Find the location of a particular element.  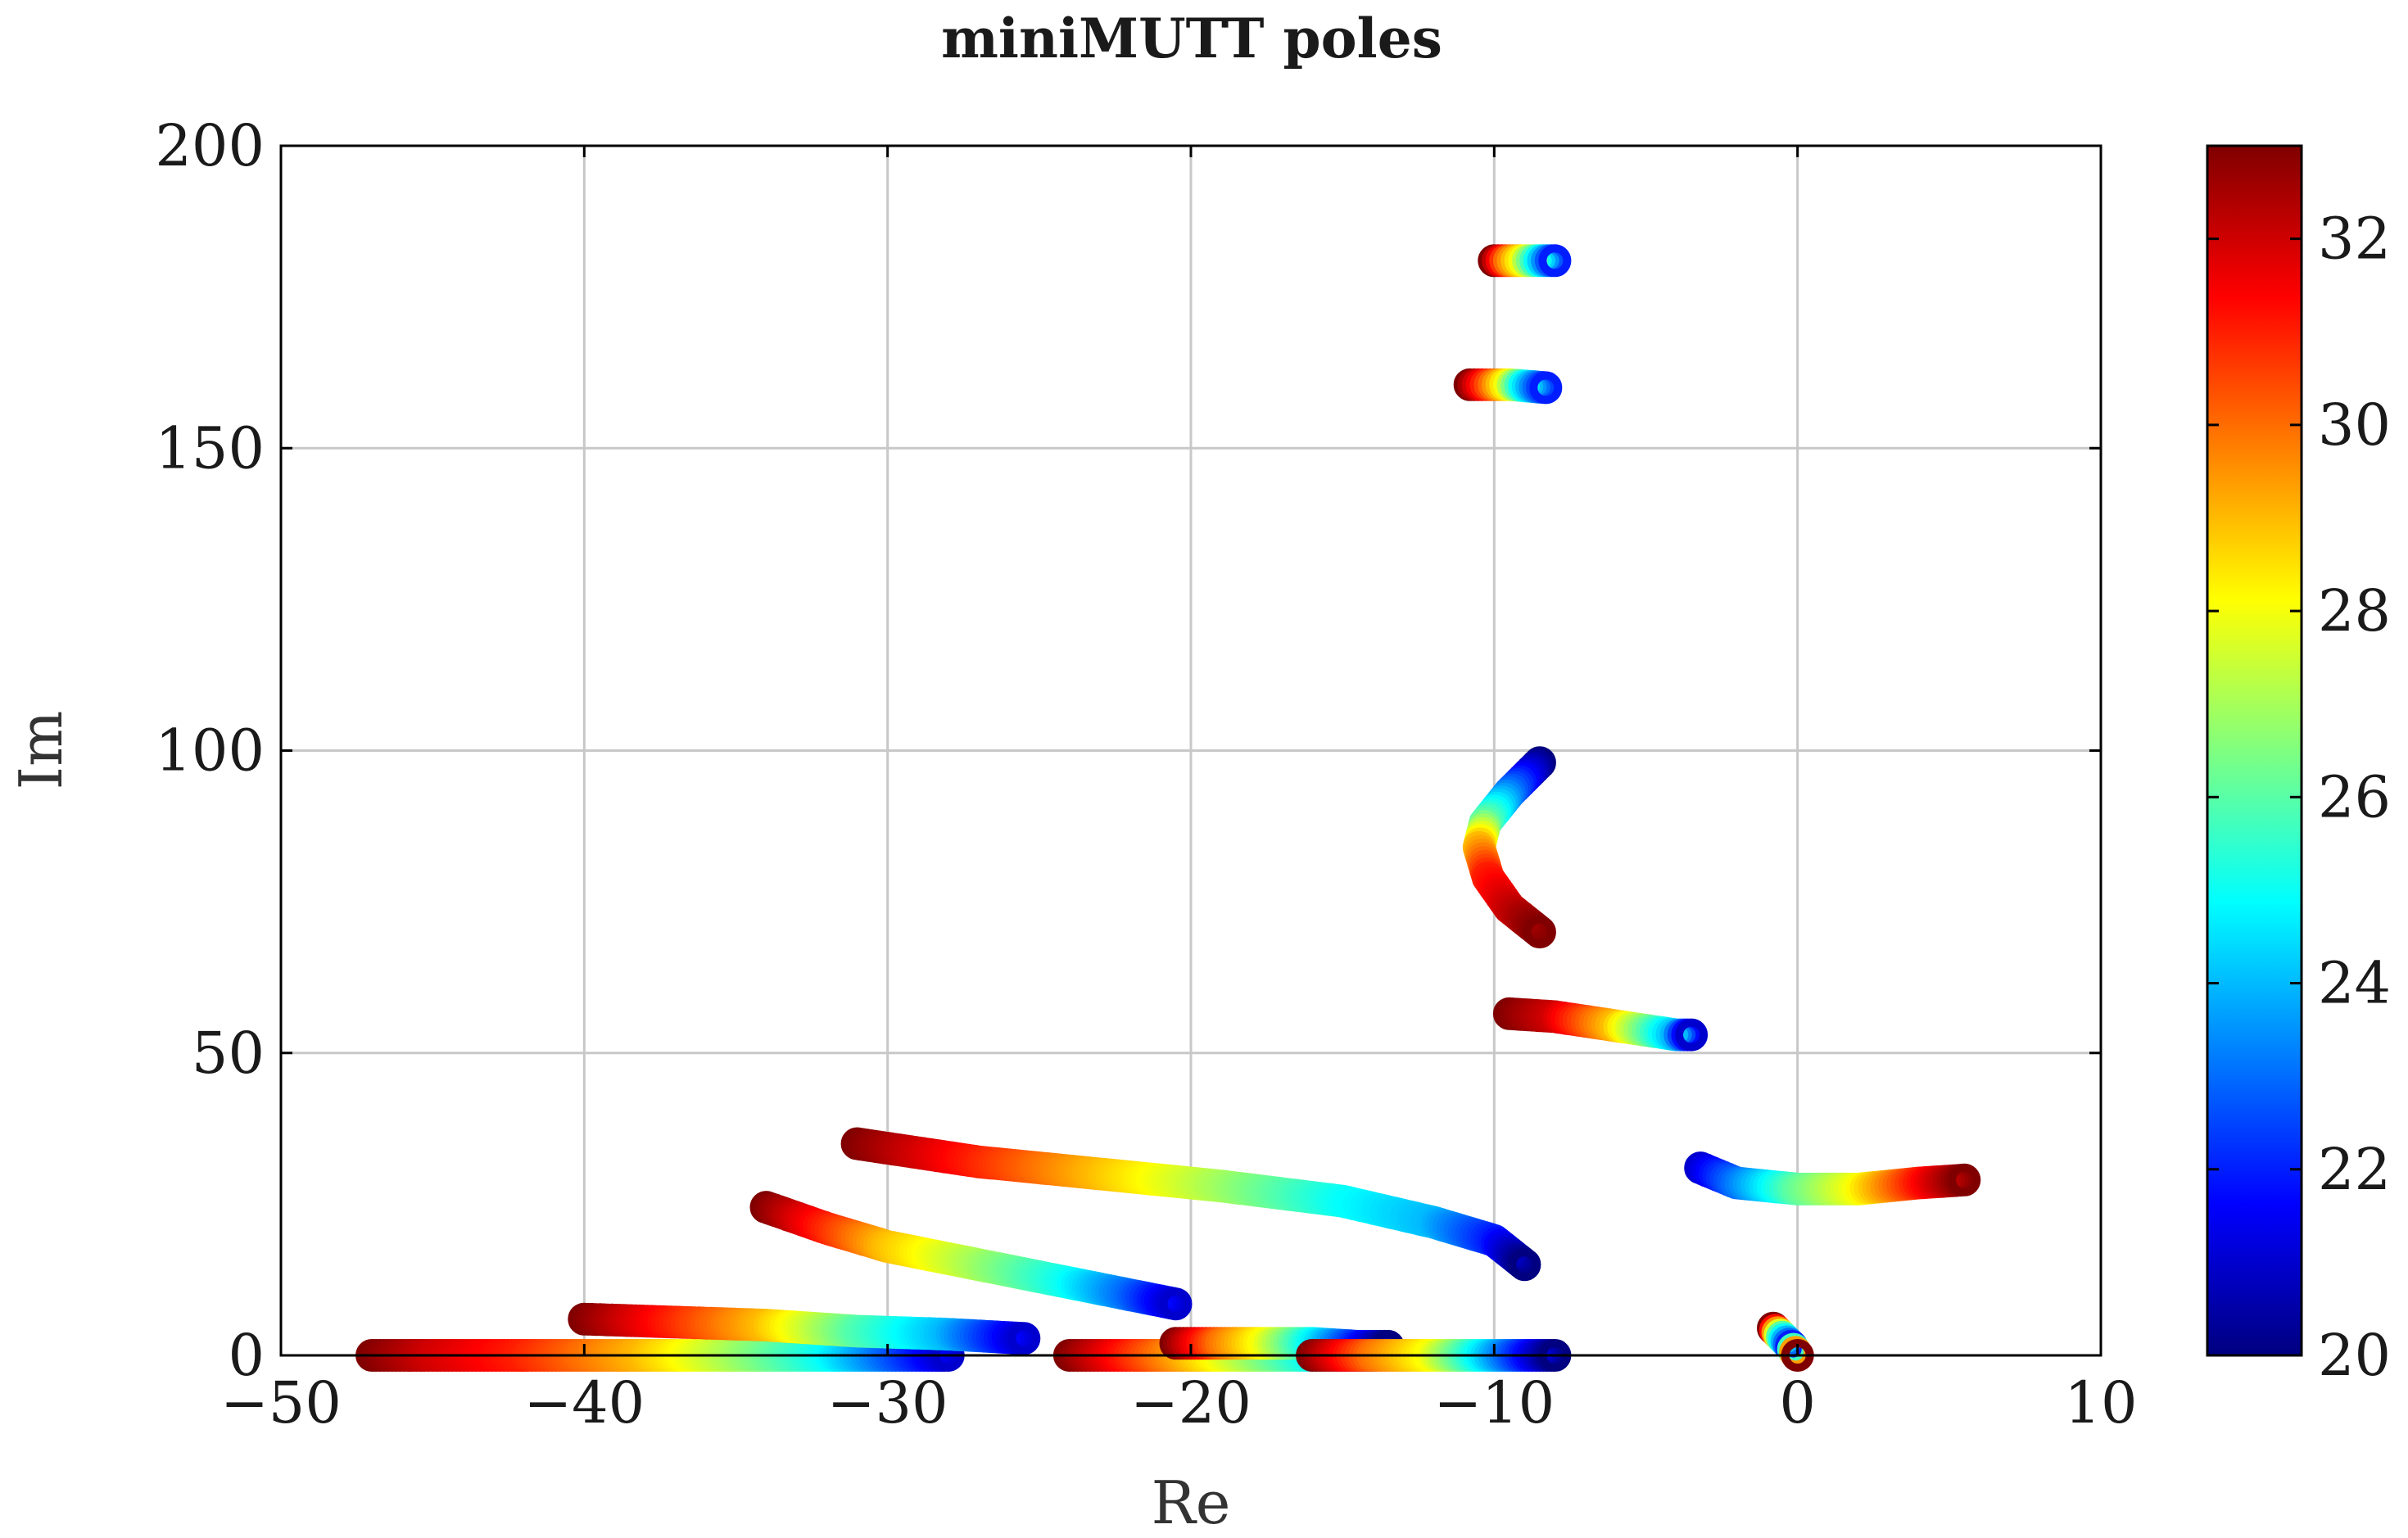

x-tick-label: −10 is located at coordinates (1494, 1403).